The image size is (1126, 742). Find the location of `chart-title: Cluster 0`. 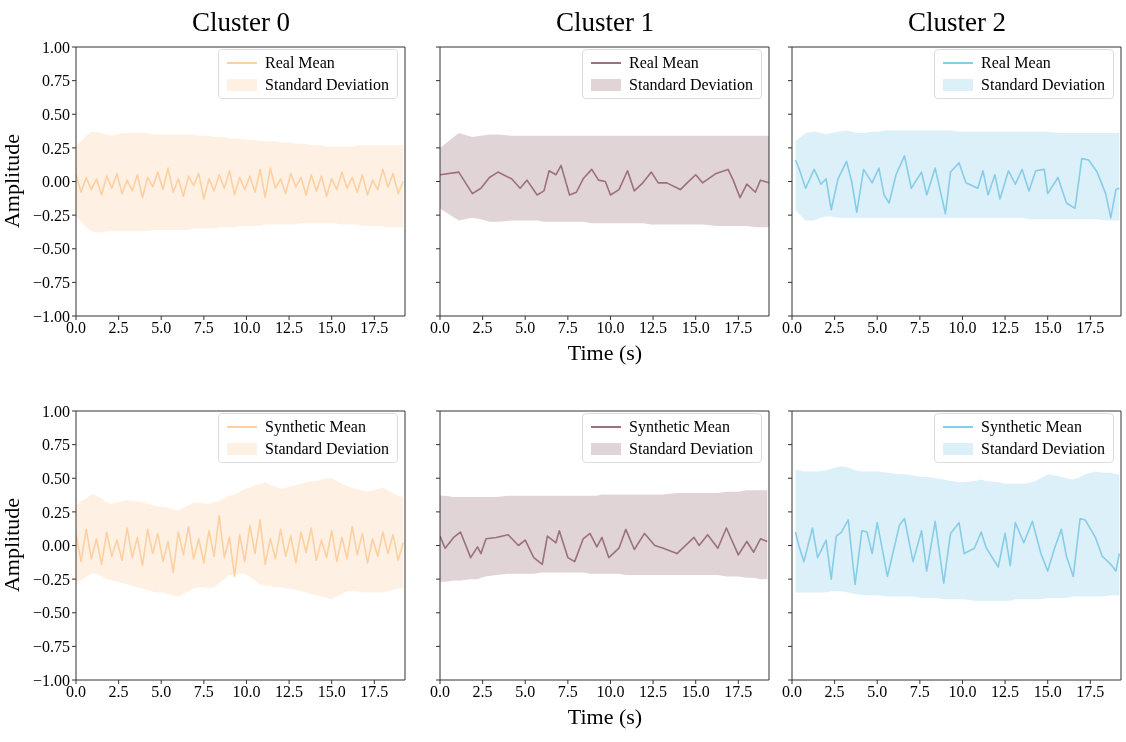

chart-title: Cluster 0 is located at coordinates (241, 22).